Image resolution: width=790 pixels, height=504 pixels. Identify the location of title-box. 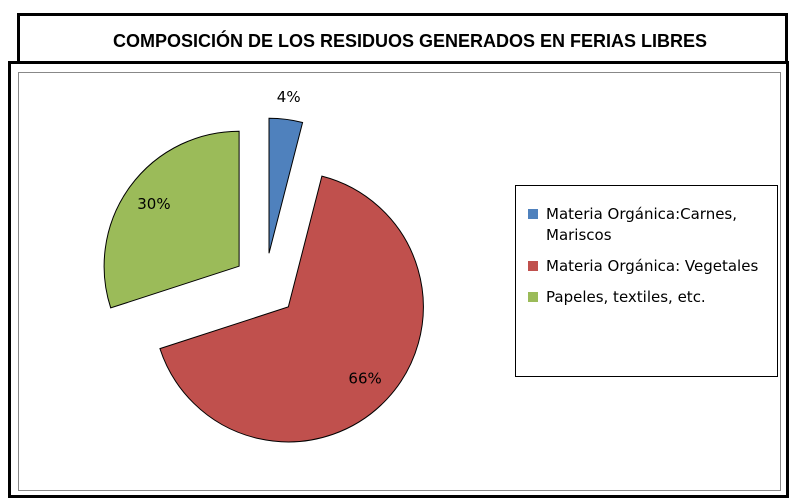
(402, 38).